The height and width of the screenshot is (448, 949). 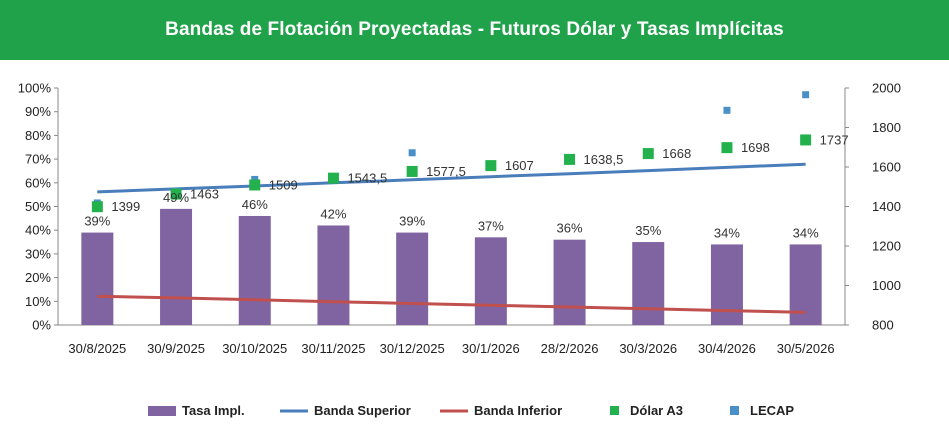 What do you see at coordinates (38, 301) in the screenshot?
I see `left-tick-label: 10%` at bounding box center [38, 301].